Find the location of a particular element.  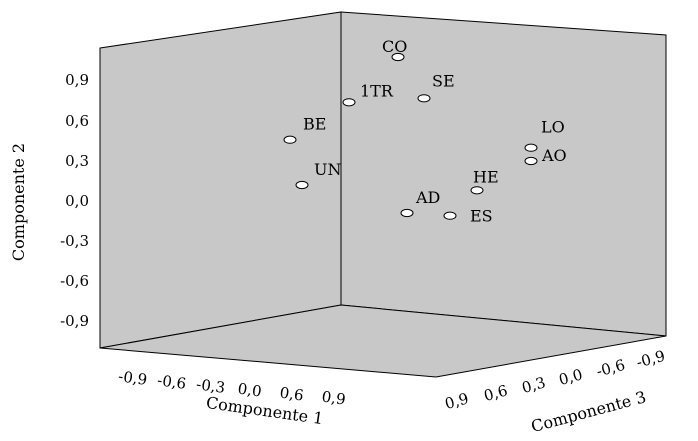

y-axis-title: Componente 2 is located at coordinates (18, 202).